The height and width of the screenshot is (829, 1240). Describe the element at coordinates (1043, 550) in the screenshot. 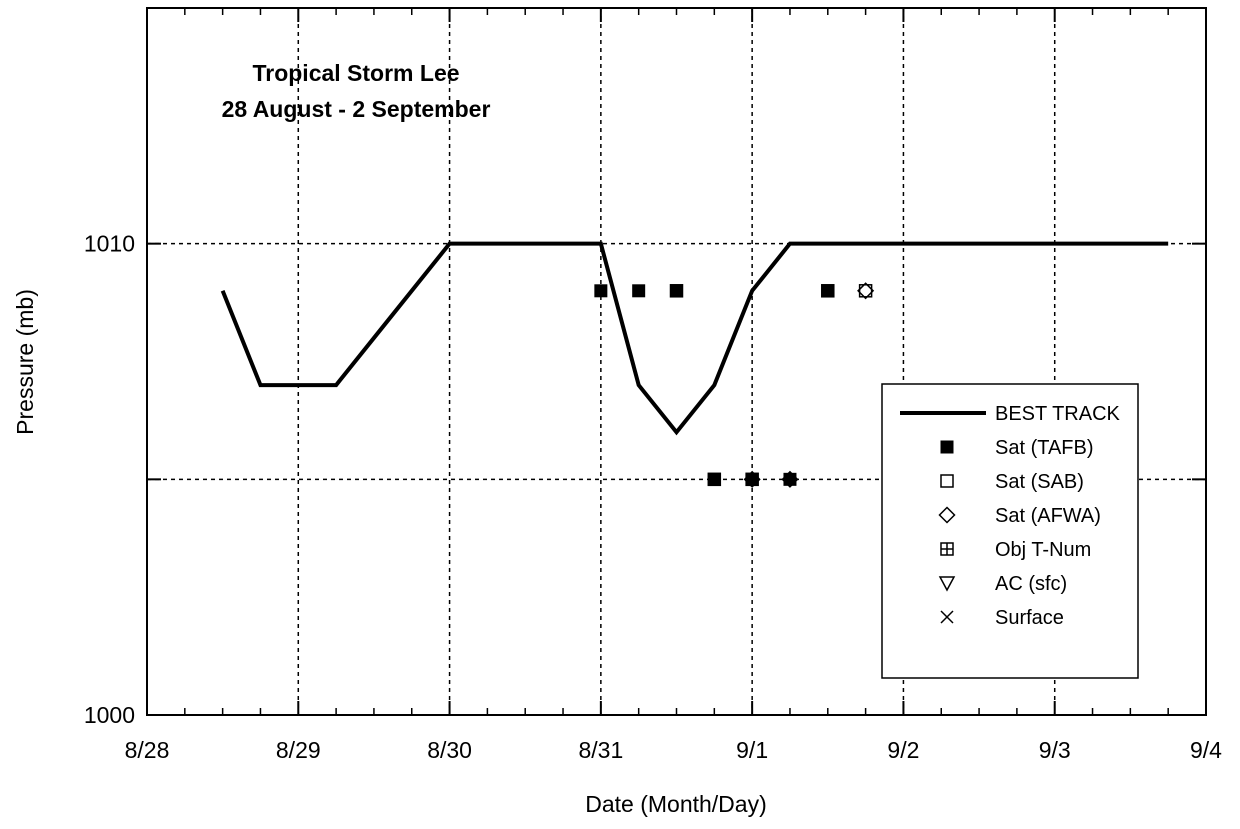

I see `legend-label-obj-t-num: Obj T-Num` at that location.